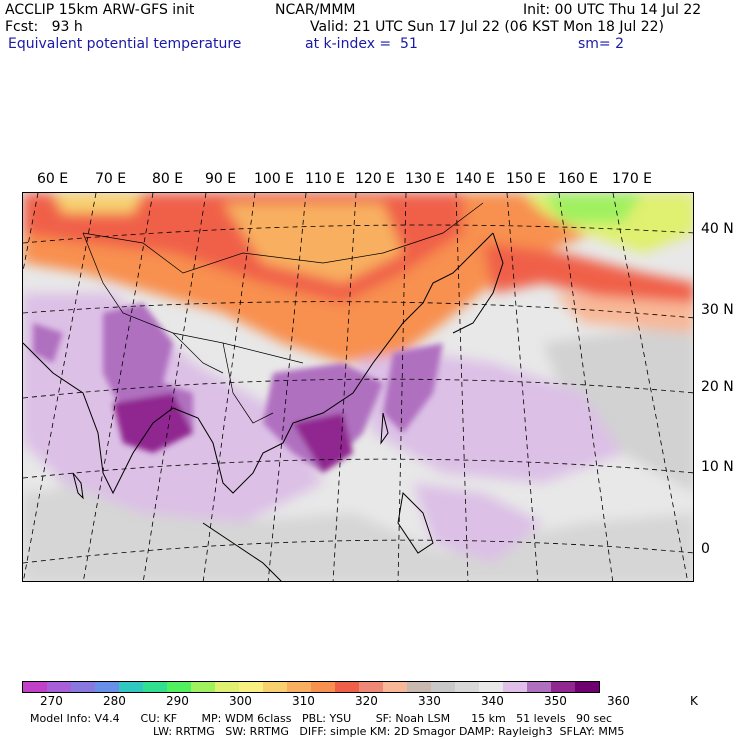 Image resolution: width=740 pixels, height=740 pixels. What do you see at coordinates (51, 701) in the screenshot?
I see `colorbar-tick-label: 270` at bounding box center [51, 701].